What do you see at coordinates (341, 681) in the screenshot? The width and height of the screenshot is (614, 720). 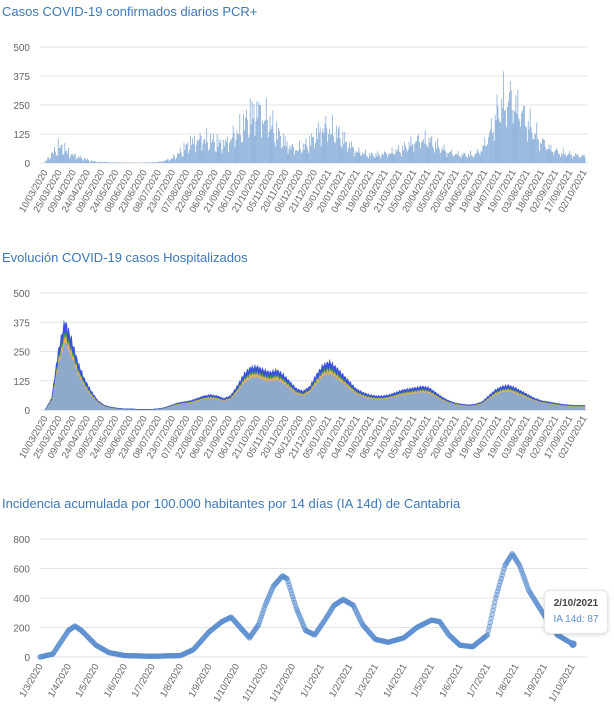 I see `x-tick-label: 1/2/2021` at bounding box center [341, 681].